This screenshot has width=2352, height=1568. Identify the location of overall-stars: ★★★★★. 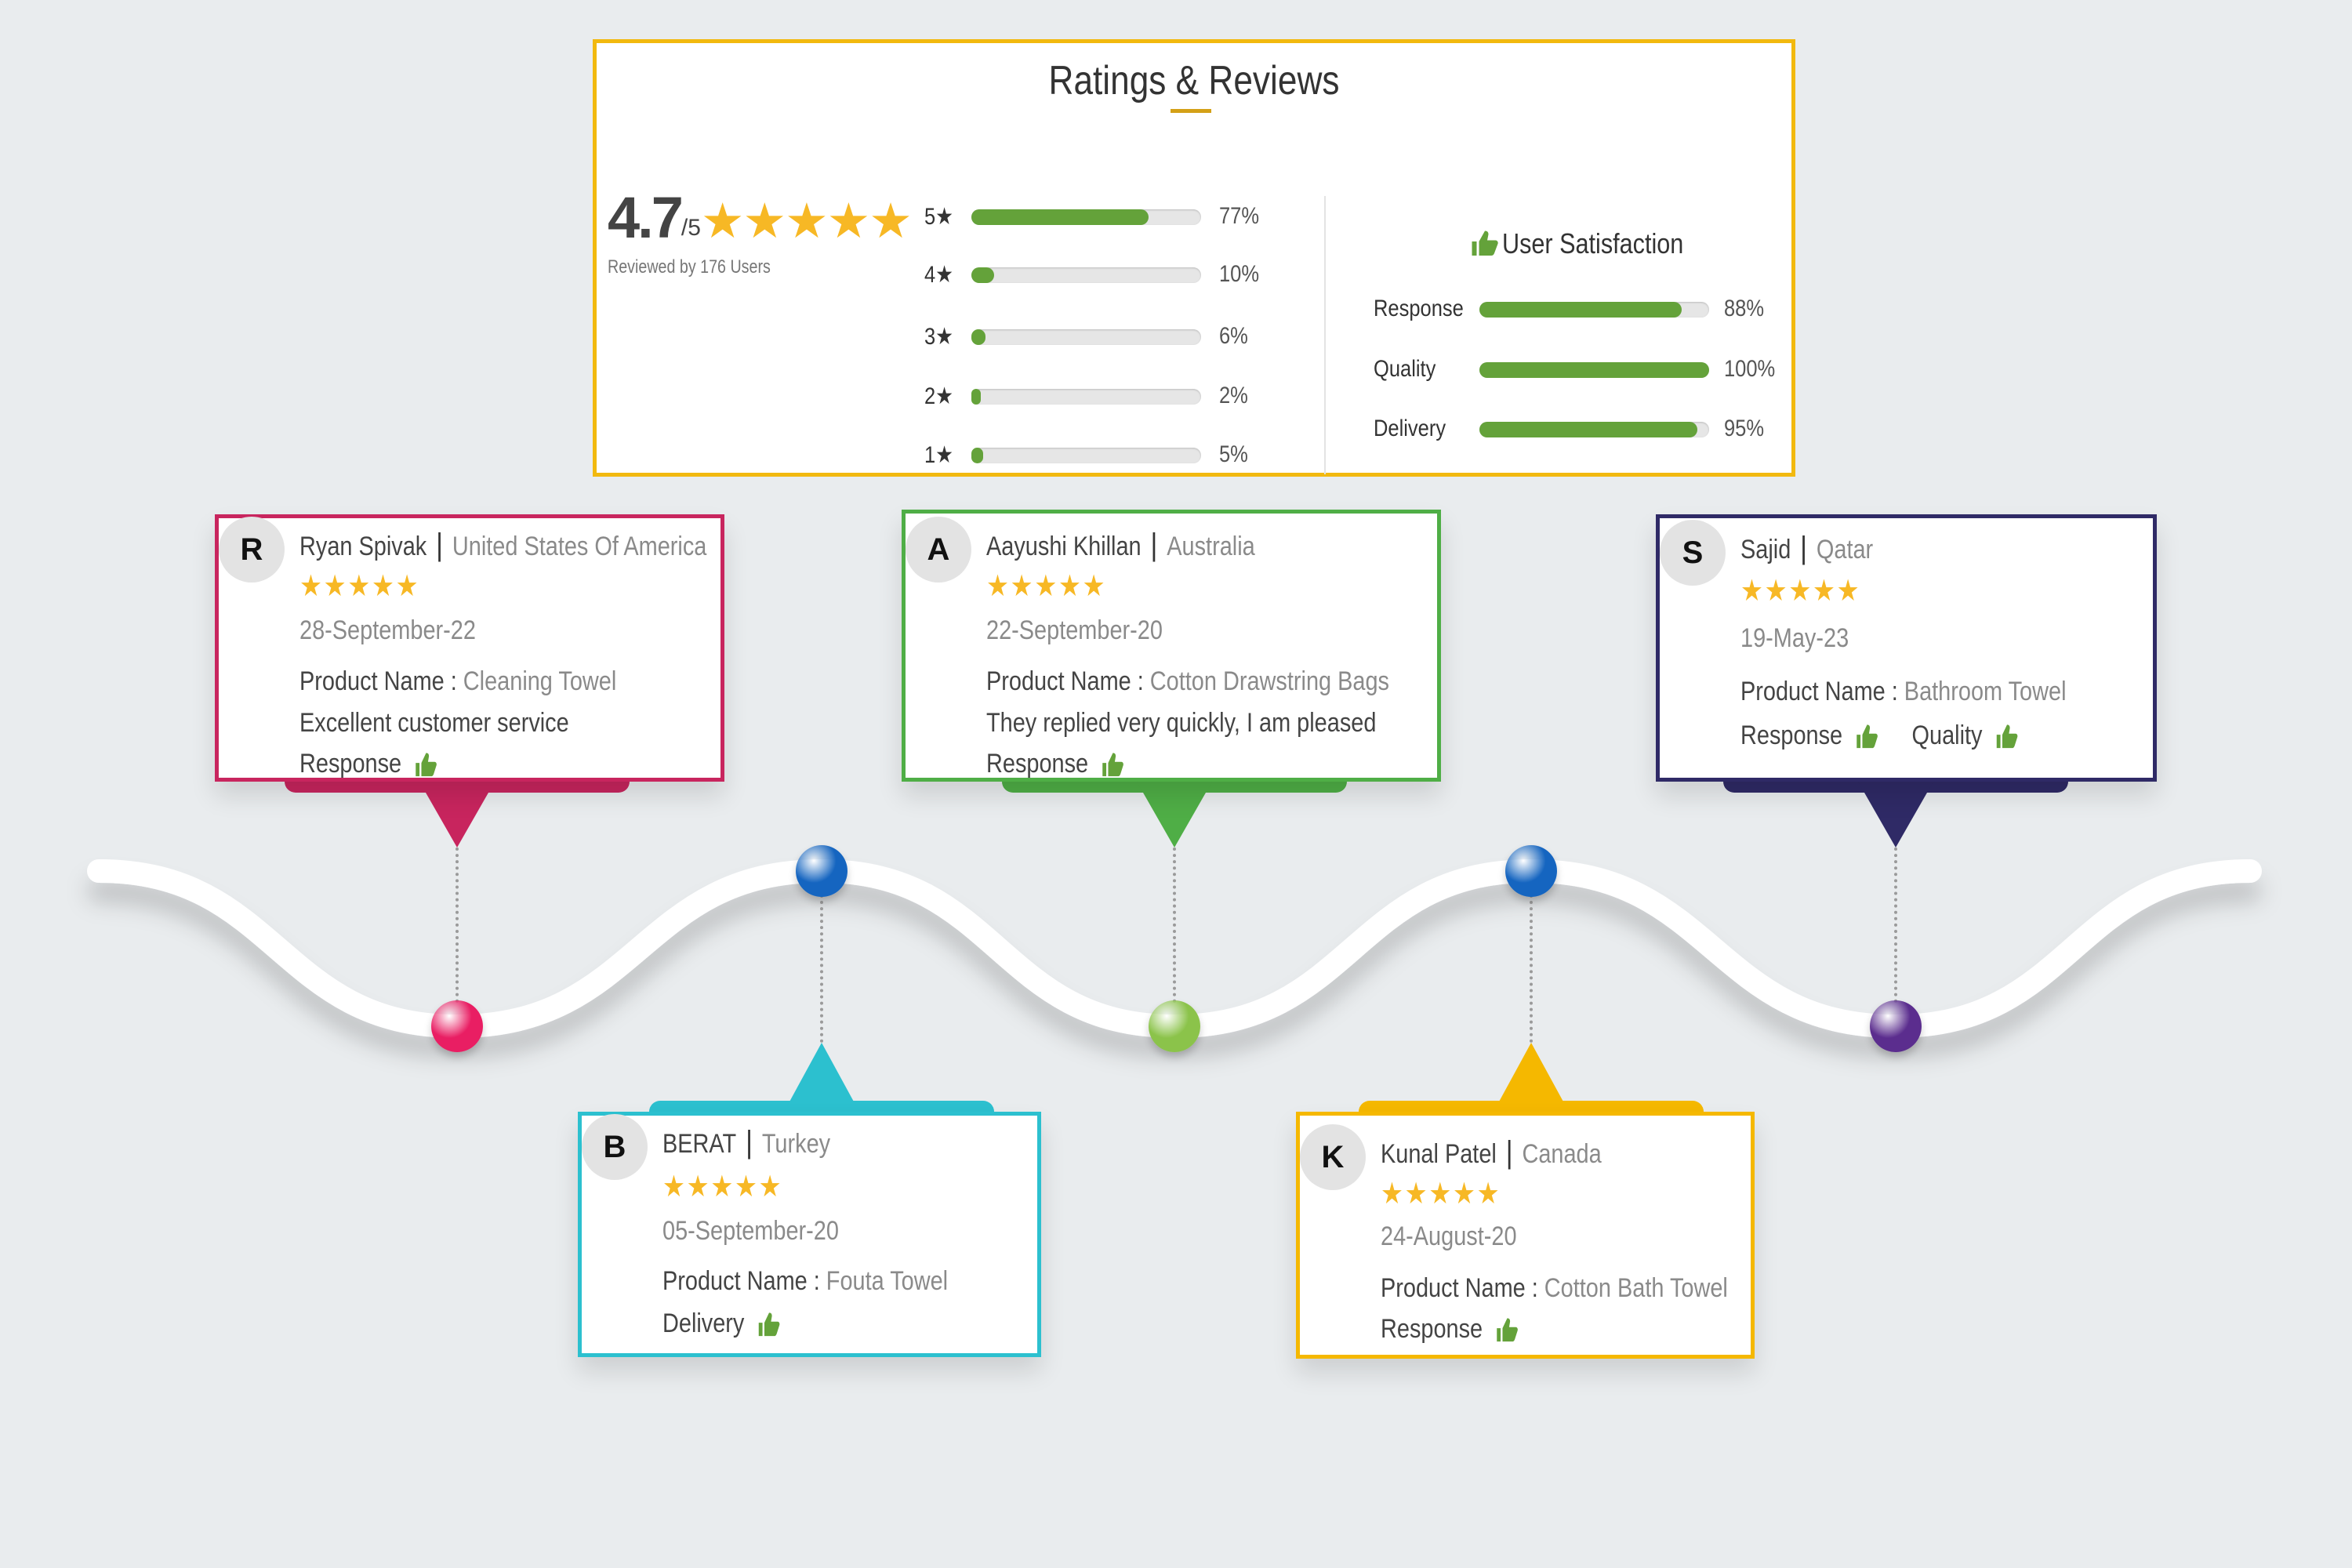
(806, 221).